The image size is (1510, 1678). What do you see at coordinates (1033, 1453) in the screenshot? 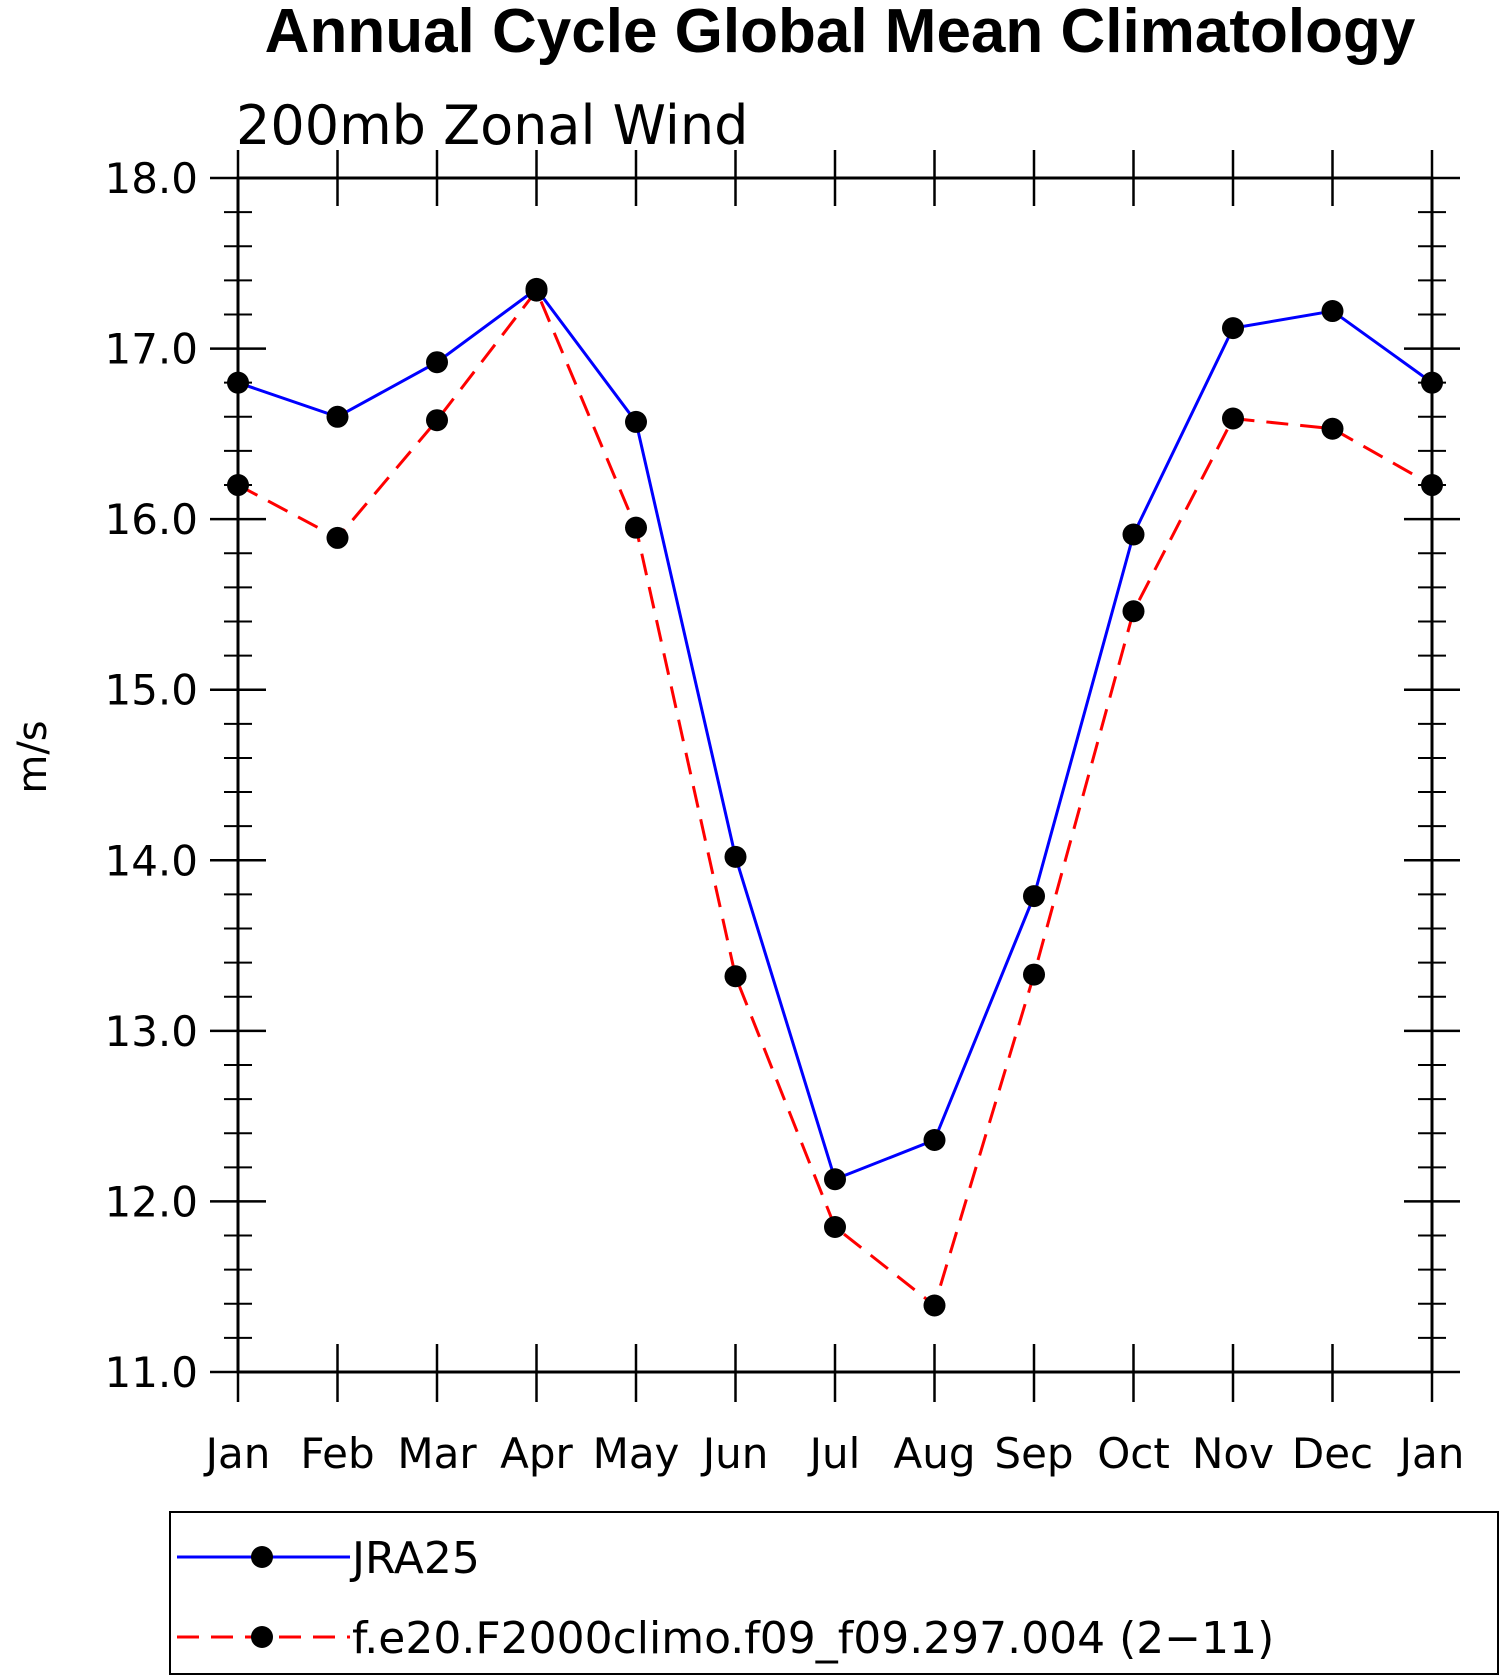
I see `x-tick-label: Sep` at bounding box center [1033, 1453].